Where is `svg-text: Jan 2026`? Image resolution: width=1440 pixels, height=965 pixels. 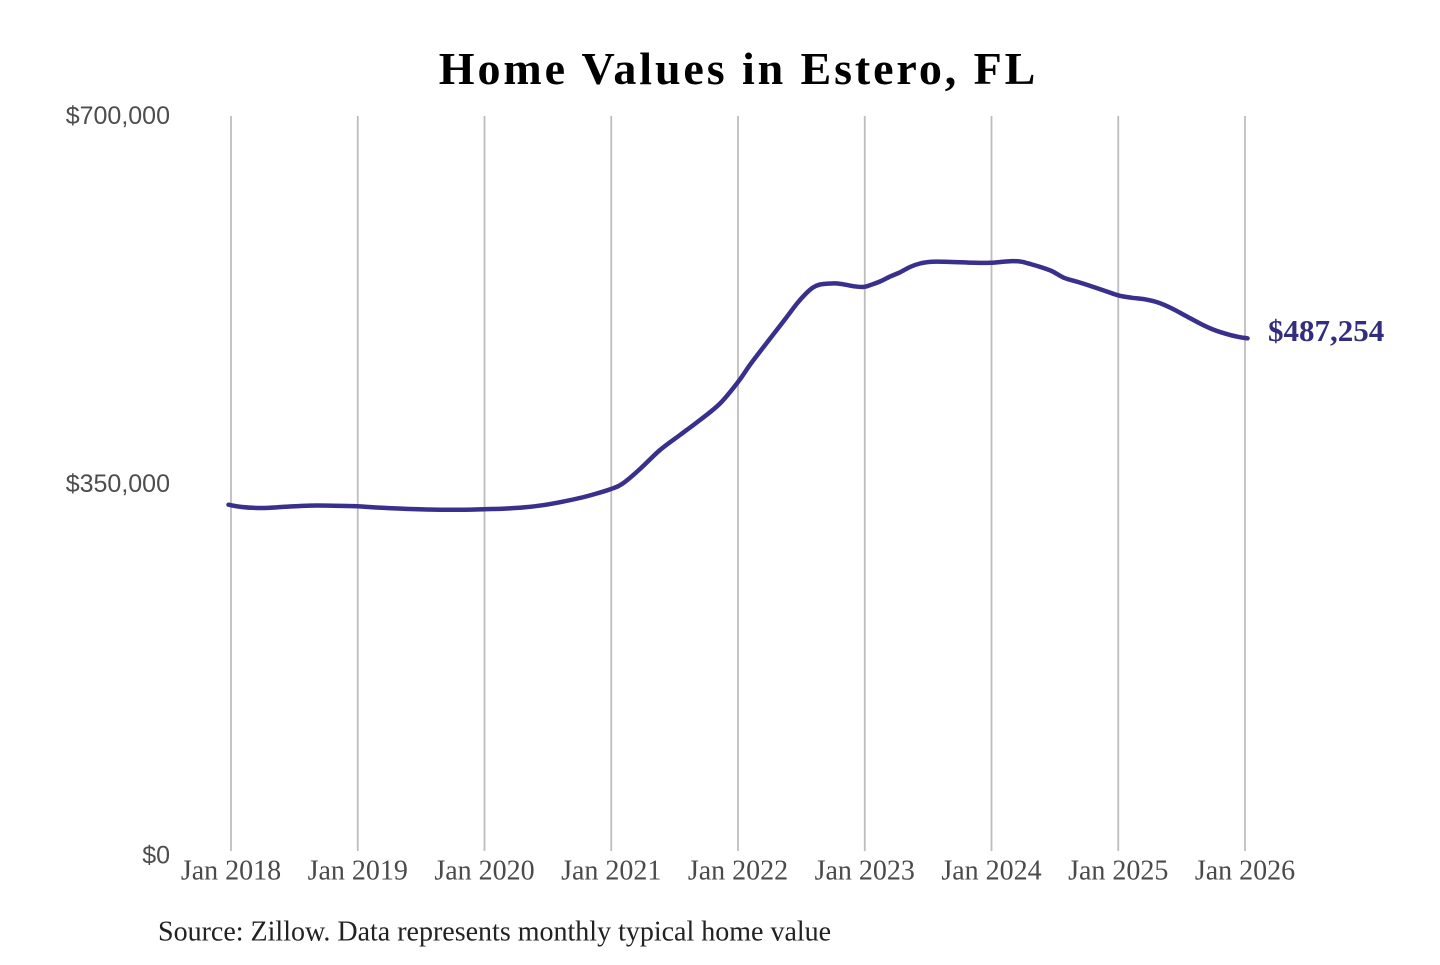 svg-text: Jan 2026 is located at coordinates (1245, 871).